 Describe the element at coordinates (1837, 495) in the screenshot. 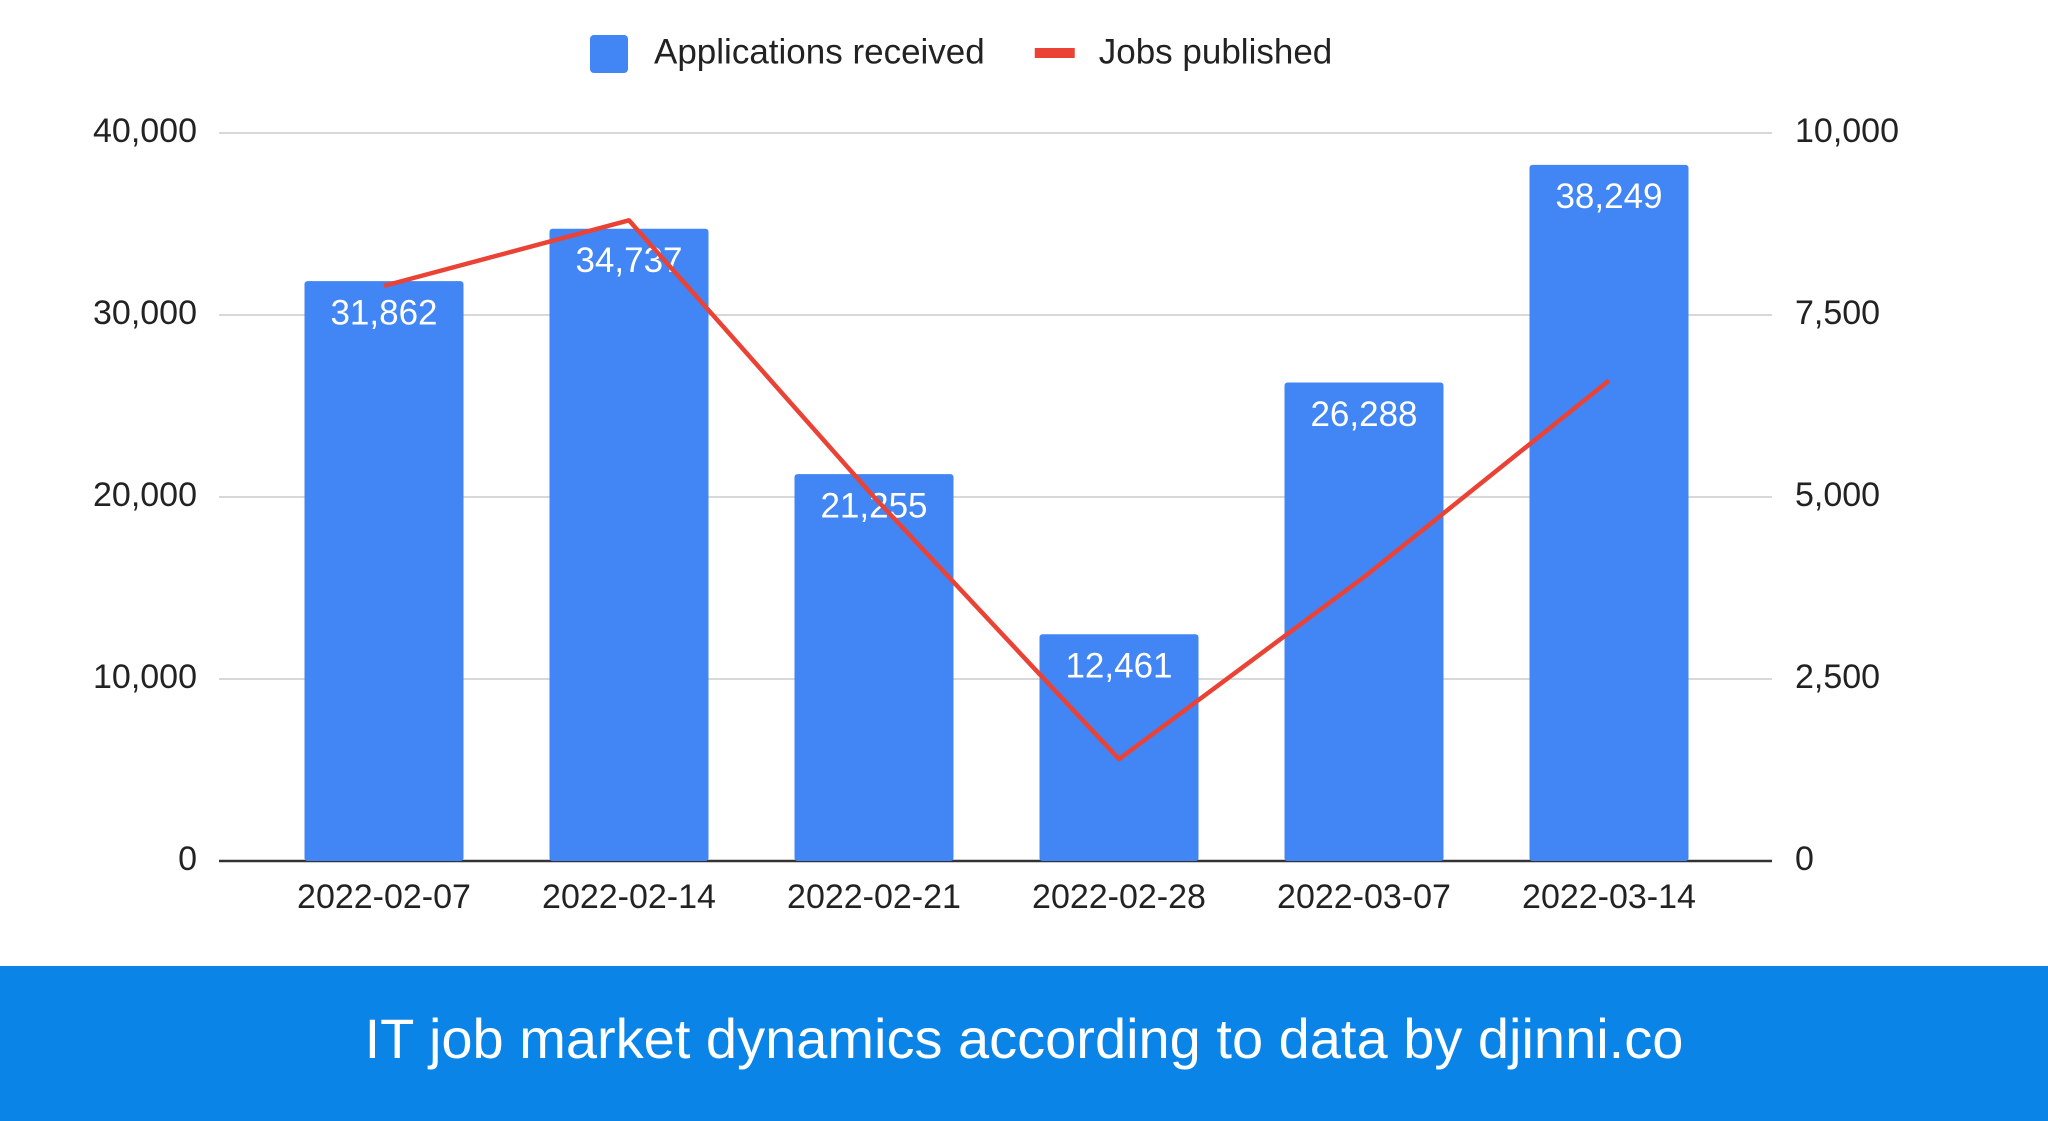

I see `y2-tick-label: 5,000` at that location.